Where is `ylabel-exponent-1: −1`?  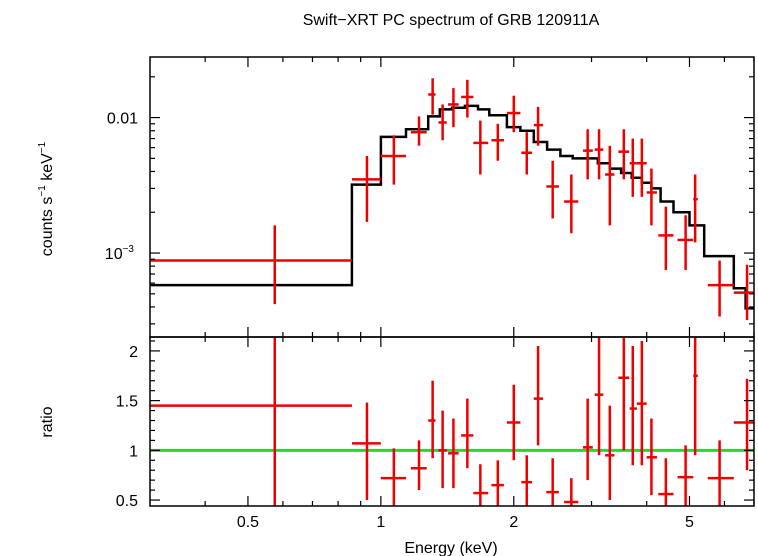 ylabel-exponent-1: −1 is located at coordinates (42, 191).